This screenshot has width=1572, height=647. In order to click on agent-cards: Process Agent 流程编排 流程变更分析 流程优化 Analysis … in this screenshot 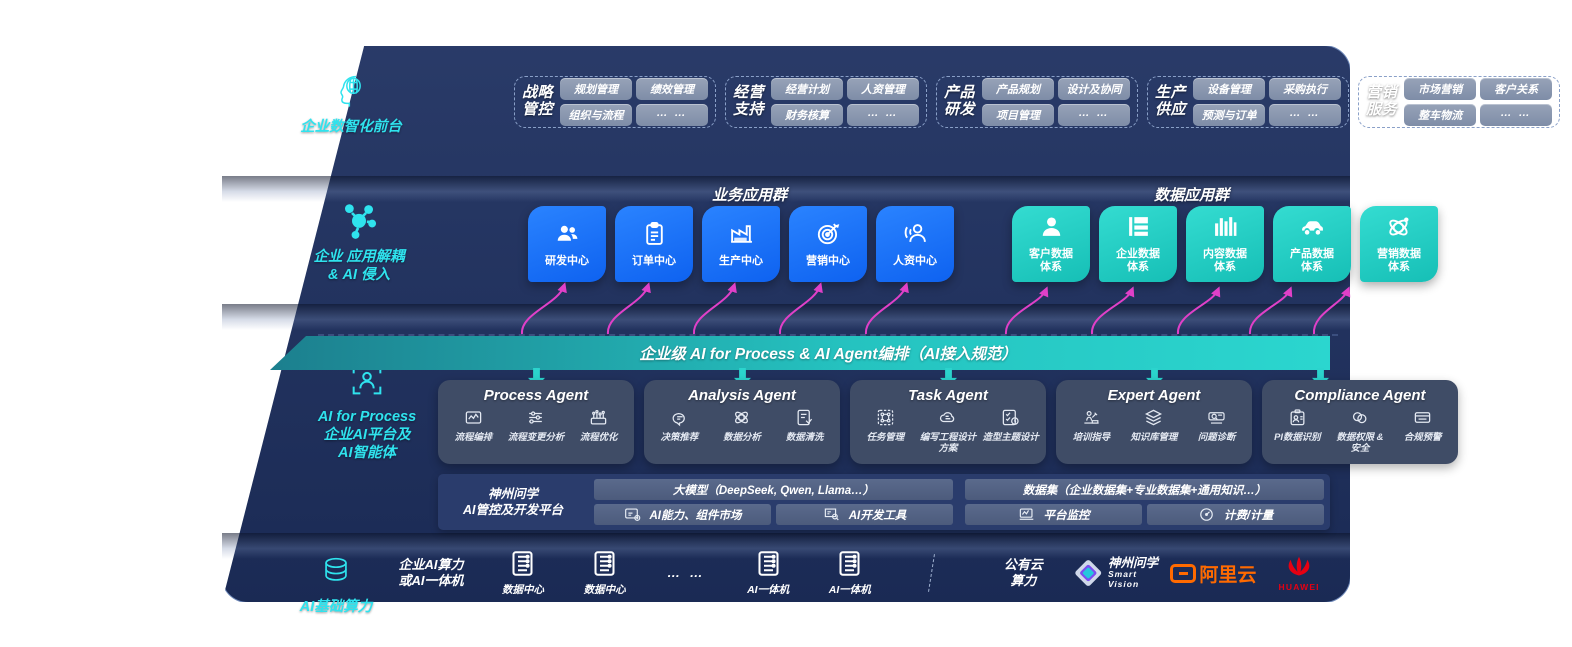, I will do `click(948, 422)`.